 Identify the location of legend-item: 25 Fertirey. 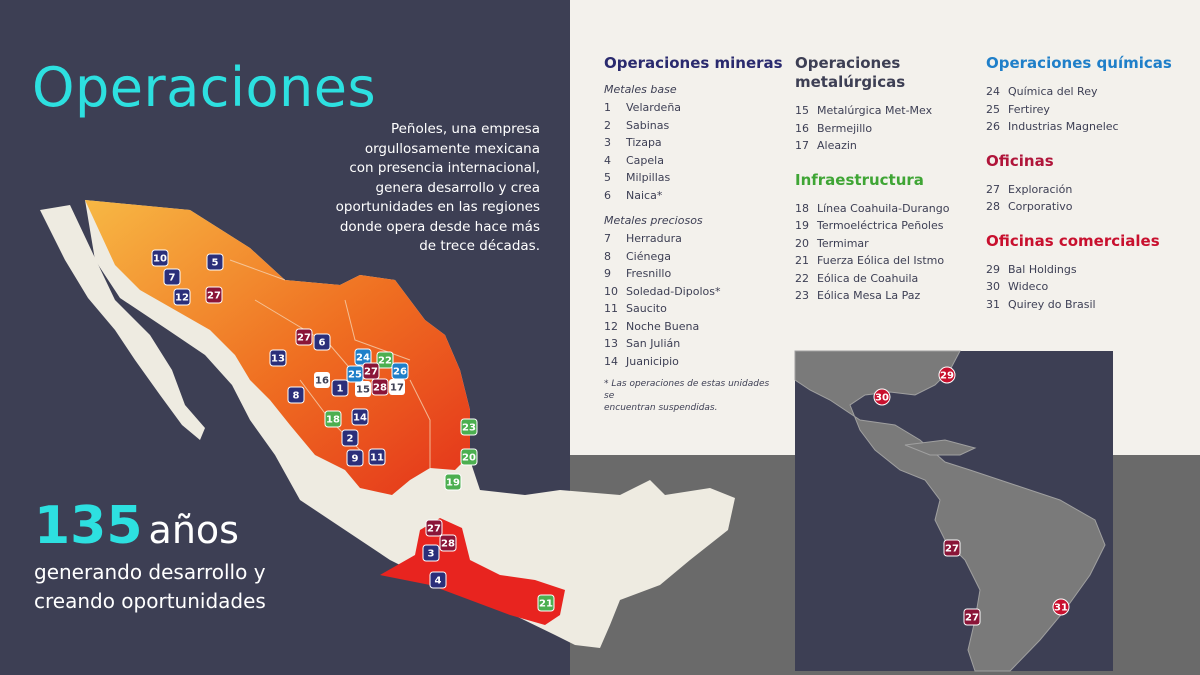
(1086, 110).